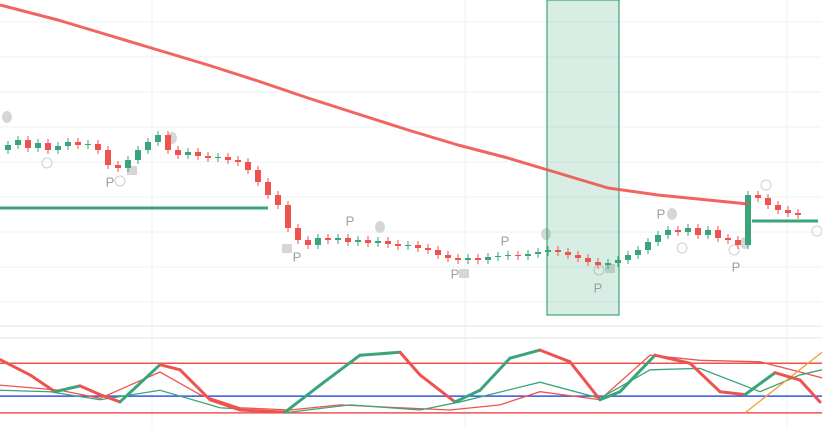 The height and width of the screenshot is (428, 822). What do you see at coordinates (583, 158) in the screenshot?
I see `highlight-zone` at bounding box center [583, 158].